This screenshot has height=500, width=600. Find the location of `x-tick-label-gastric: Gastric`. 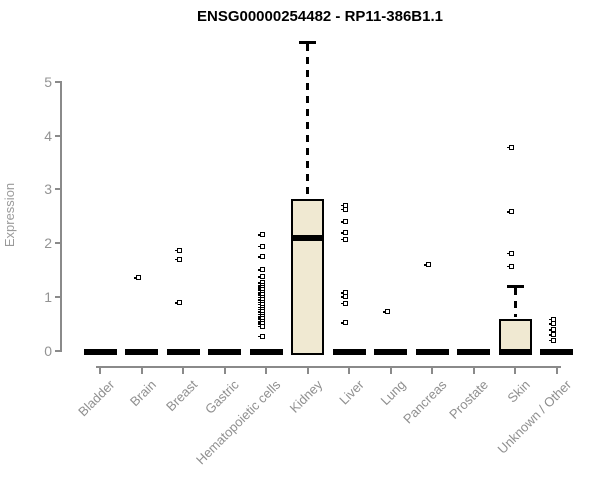

x-tick-label-gastric: Gastric is located at coordinates (222, 397).